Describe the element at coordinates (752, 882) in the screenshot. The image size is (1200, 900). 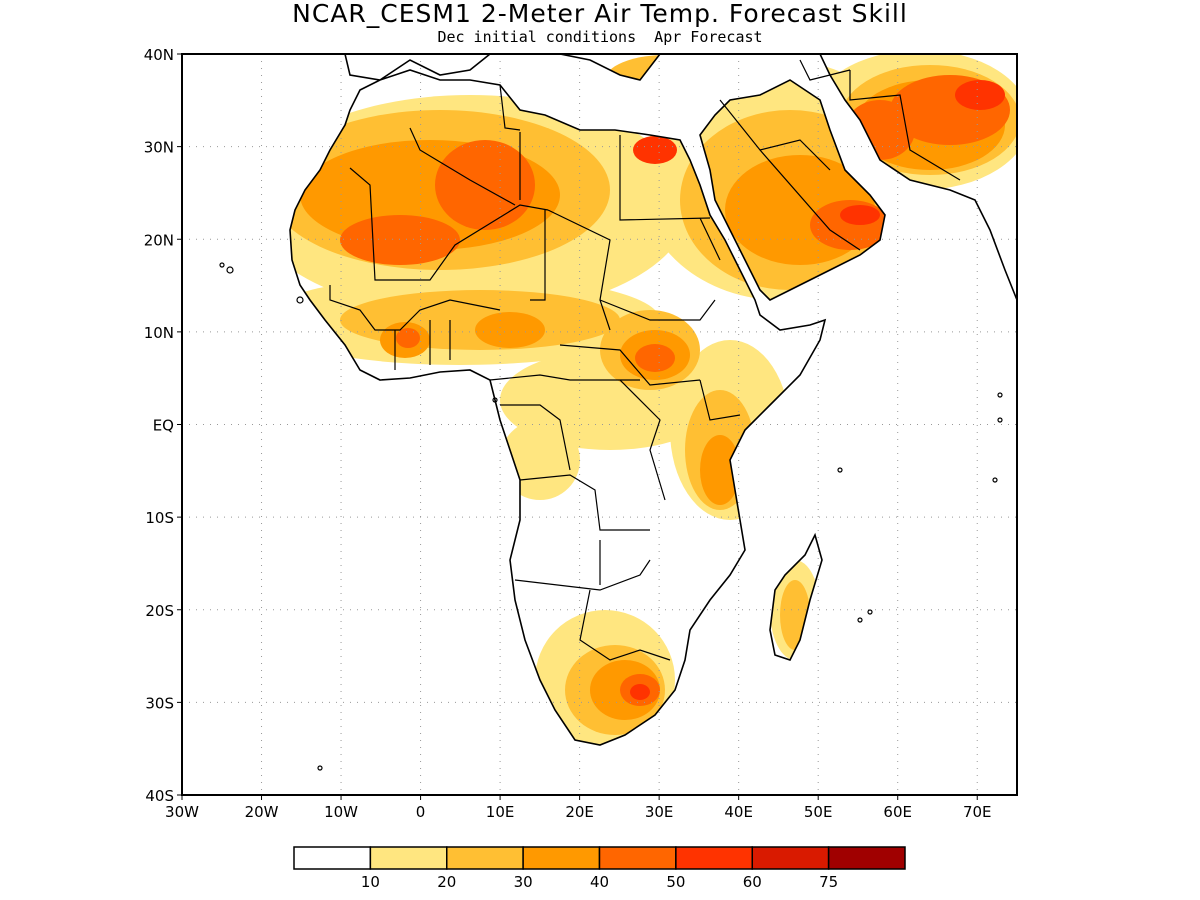
I see `colorbar-label: 60` at that location.